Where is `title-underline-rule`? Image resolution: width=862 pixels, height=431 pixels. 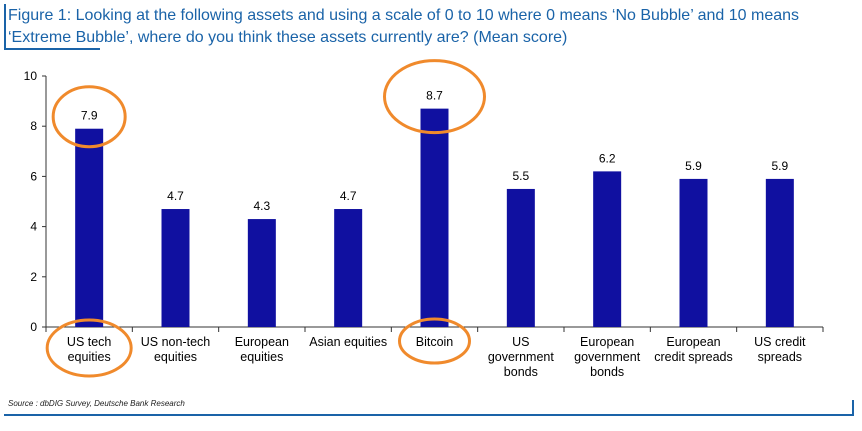 title-underline-rule is located at coordinates (52, 49).